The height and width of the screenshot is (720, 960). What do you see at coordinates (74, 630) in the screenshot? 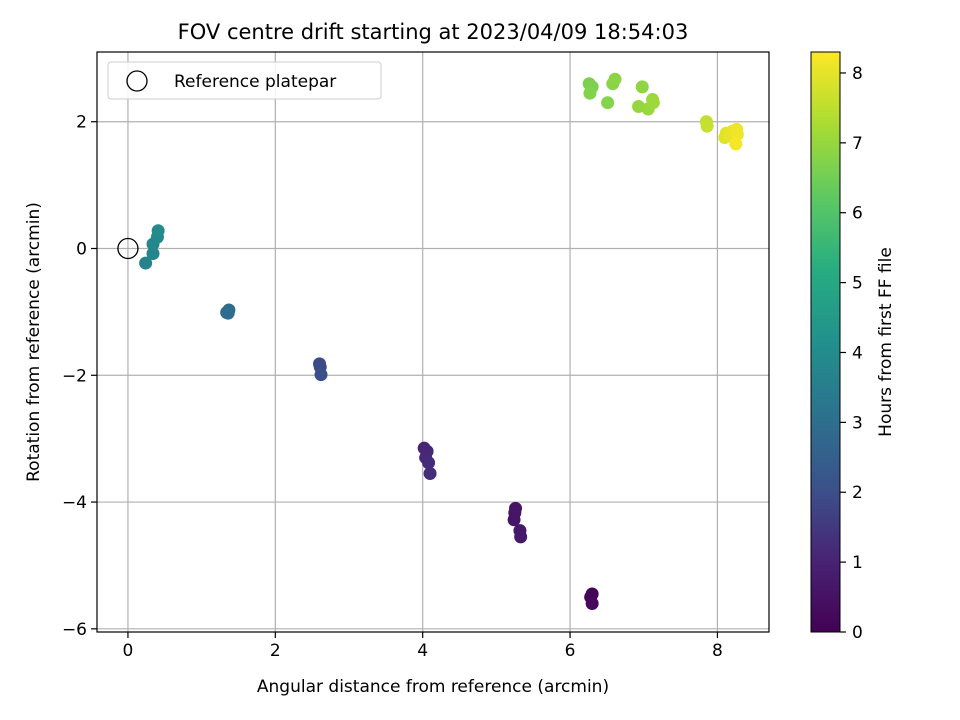
I see `y-tick-label: −6` at bounding box center [74, 630].